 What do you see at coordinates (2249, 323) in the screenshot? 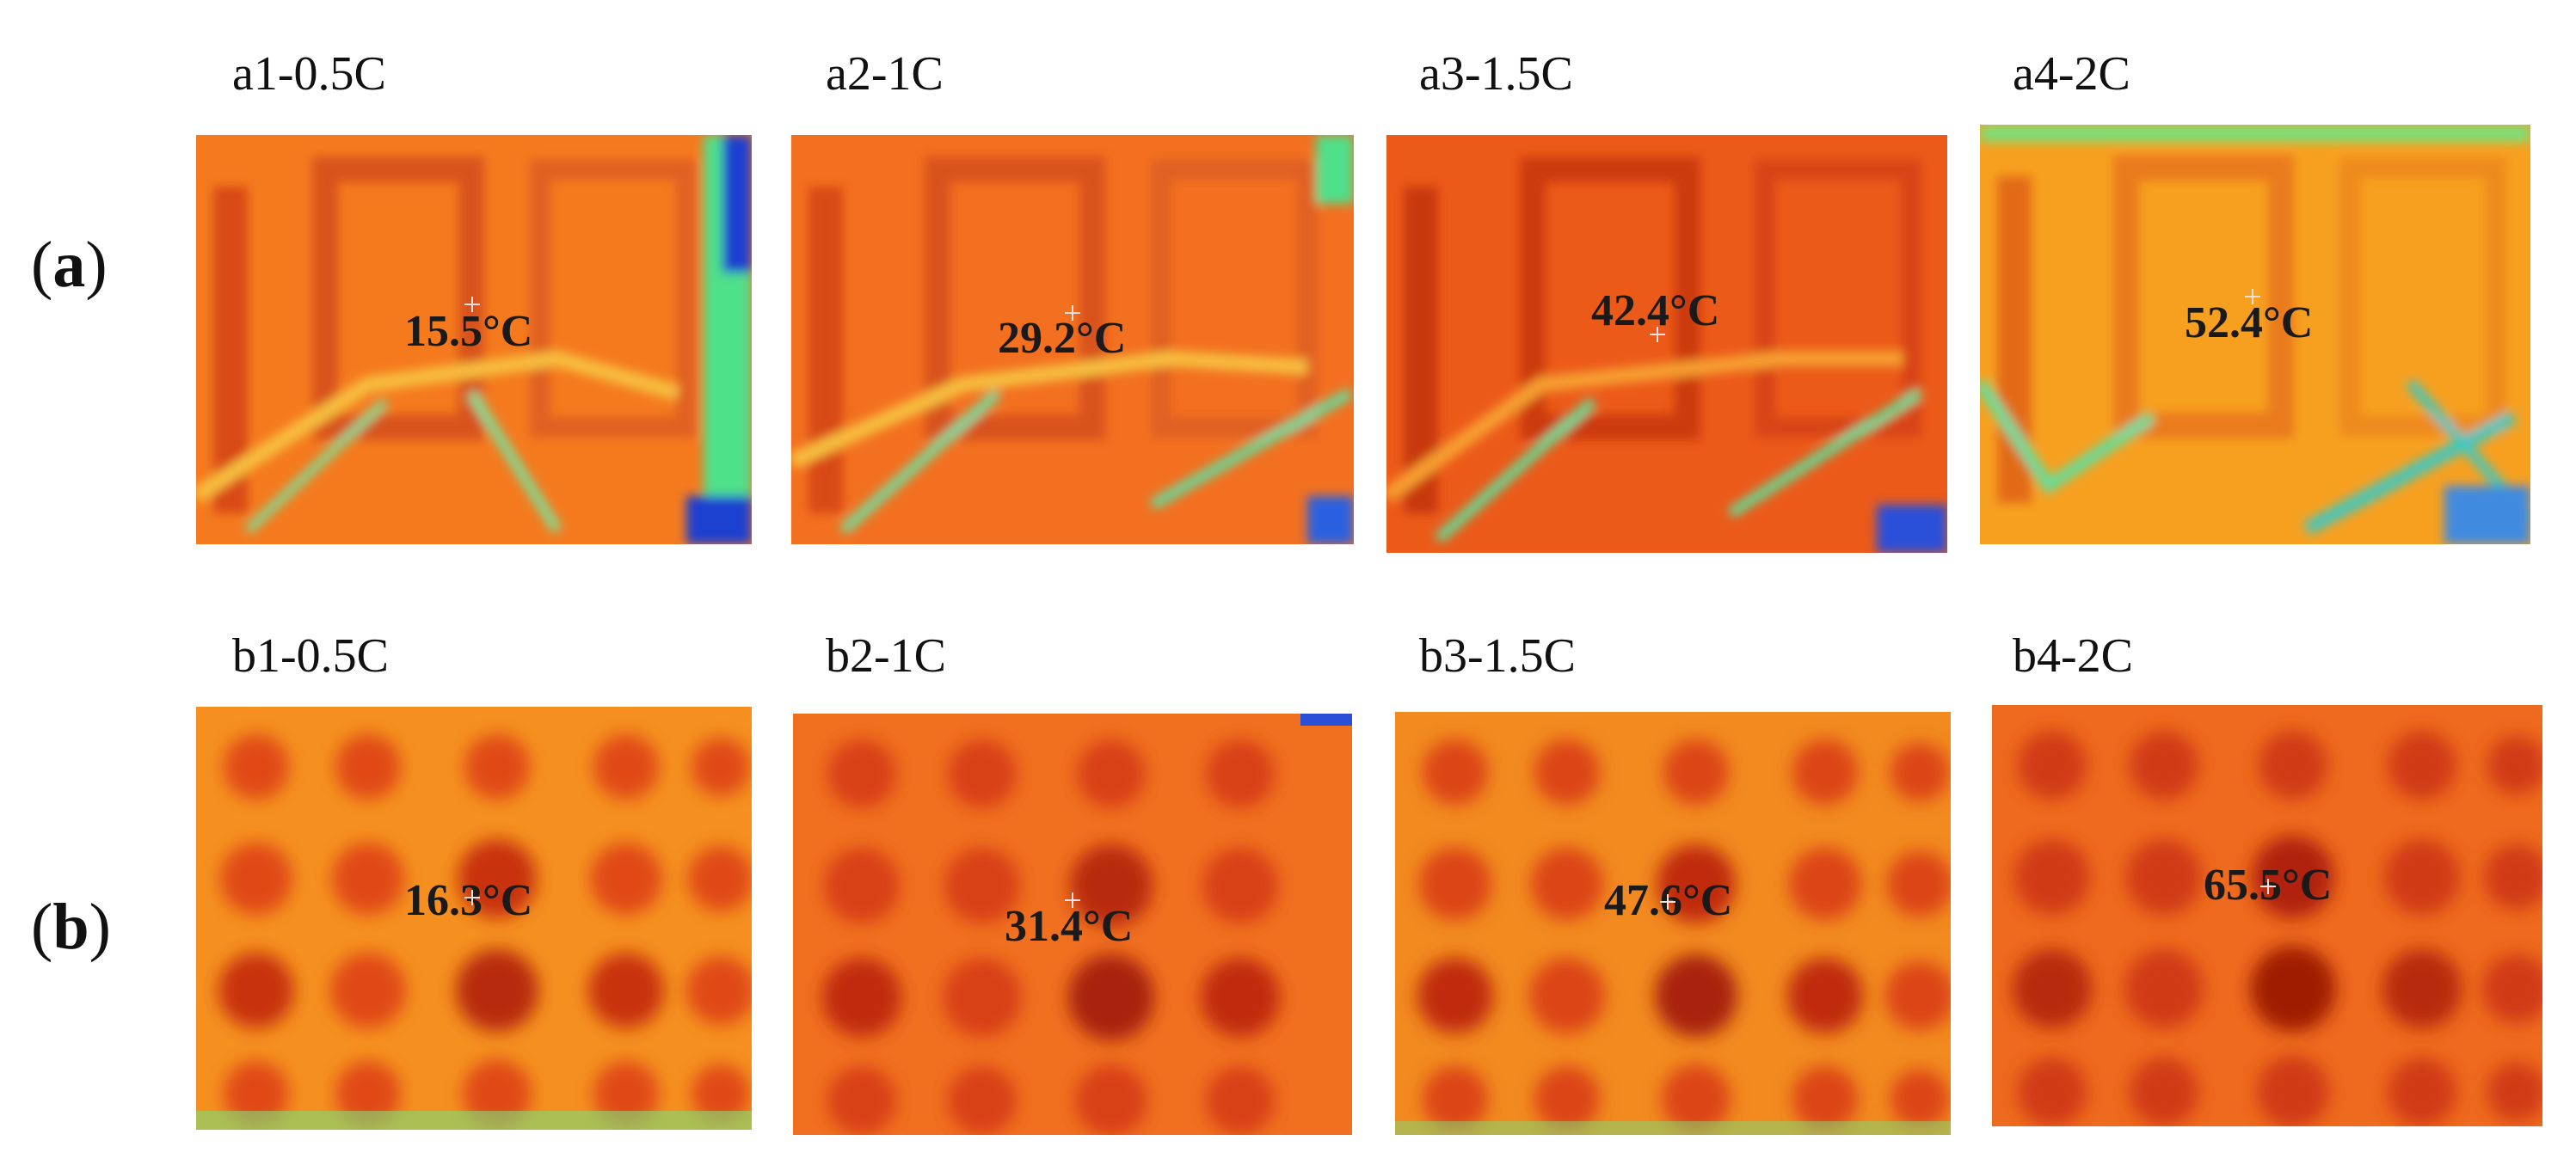
I see `temperature-label: 52.4°C` at bounding box center [2249, 323].